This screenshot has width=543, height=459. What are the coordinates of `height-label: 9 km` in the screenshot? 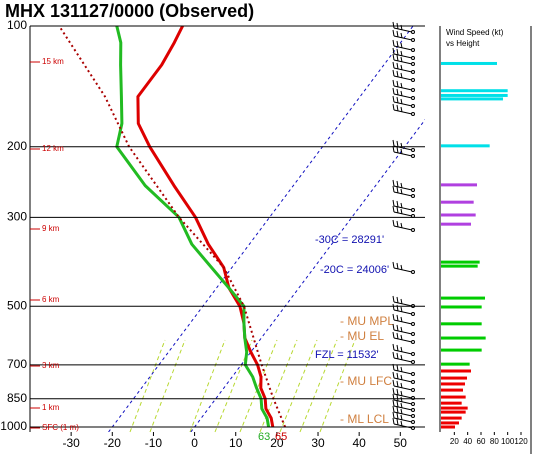 It's located at (51, 228).